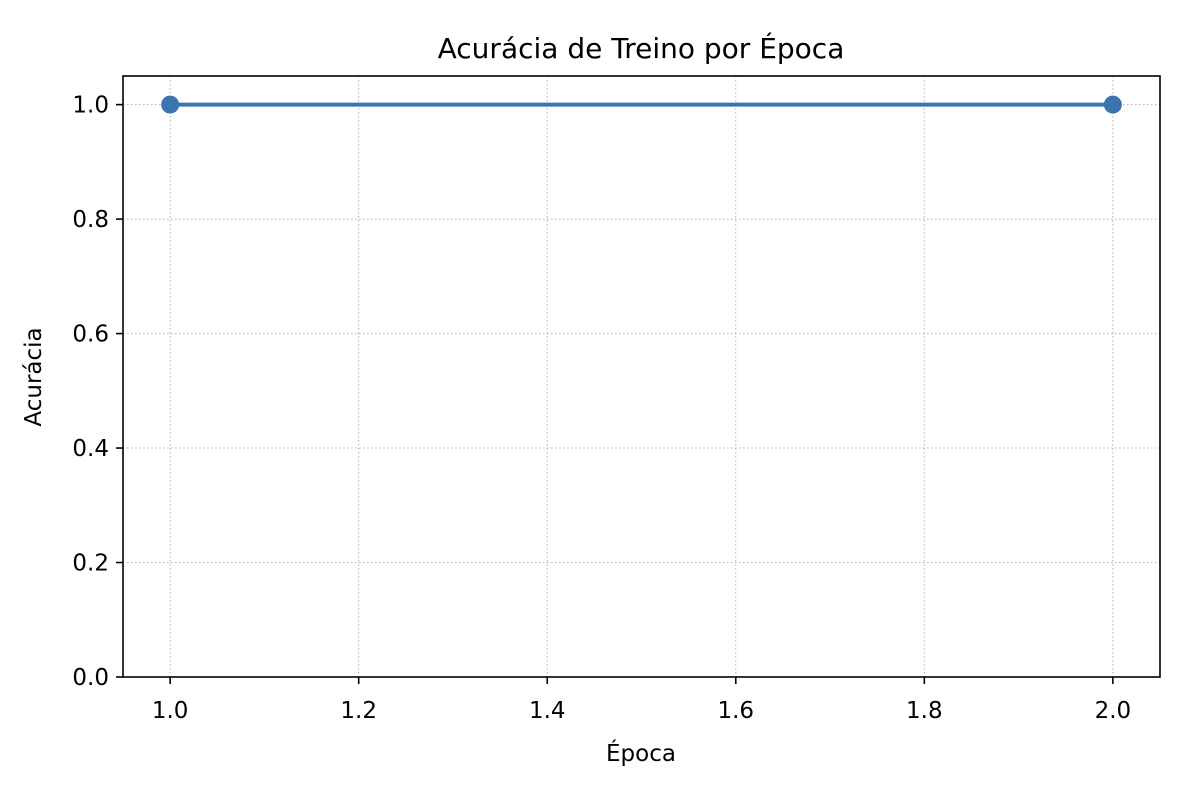 The height and width of the screenshot is (788, 1182). What do you see at coordinates (90, 449) in the screenshot?
I see `y-tick-label: 0.4` at bounding box center [90, 449].